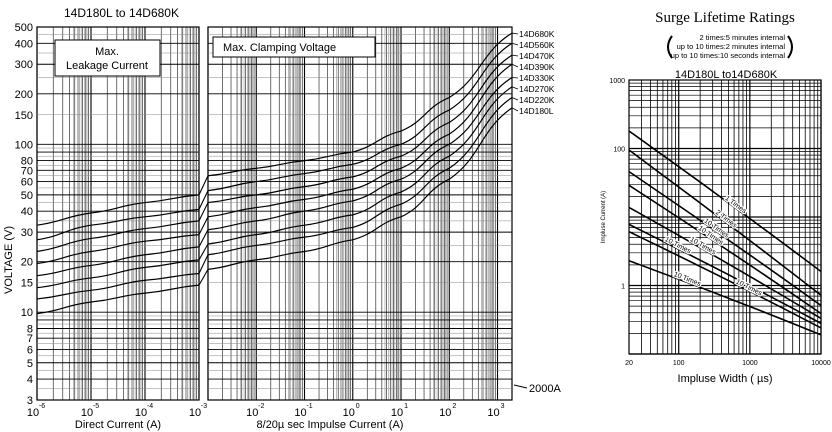 This screenshot has width=832, height=432. I want to click on surge-note-3: up to 10 times:10 seconds internal, so click(728, 55).